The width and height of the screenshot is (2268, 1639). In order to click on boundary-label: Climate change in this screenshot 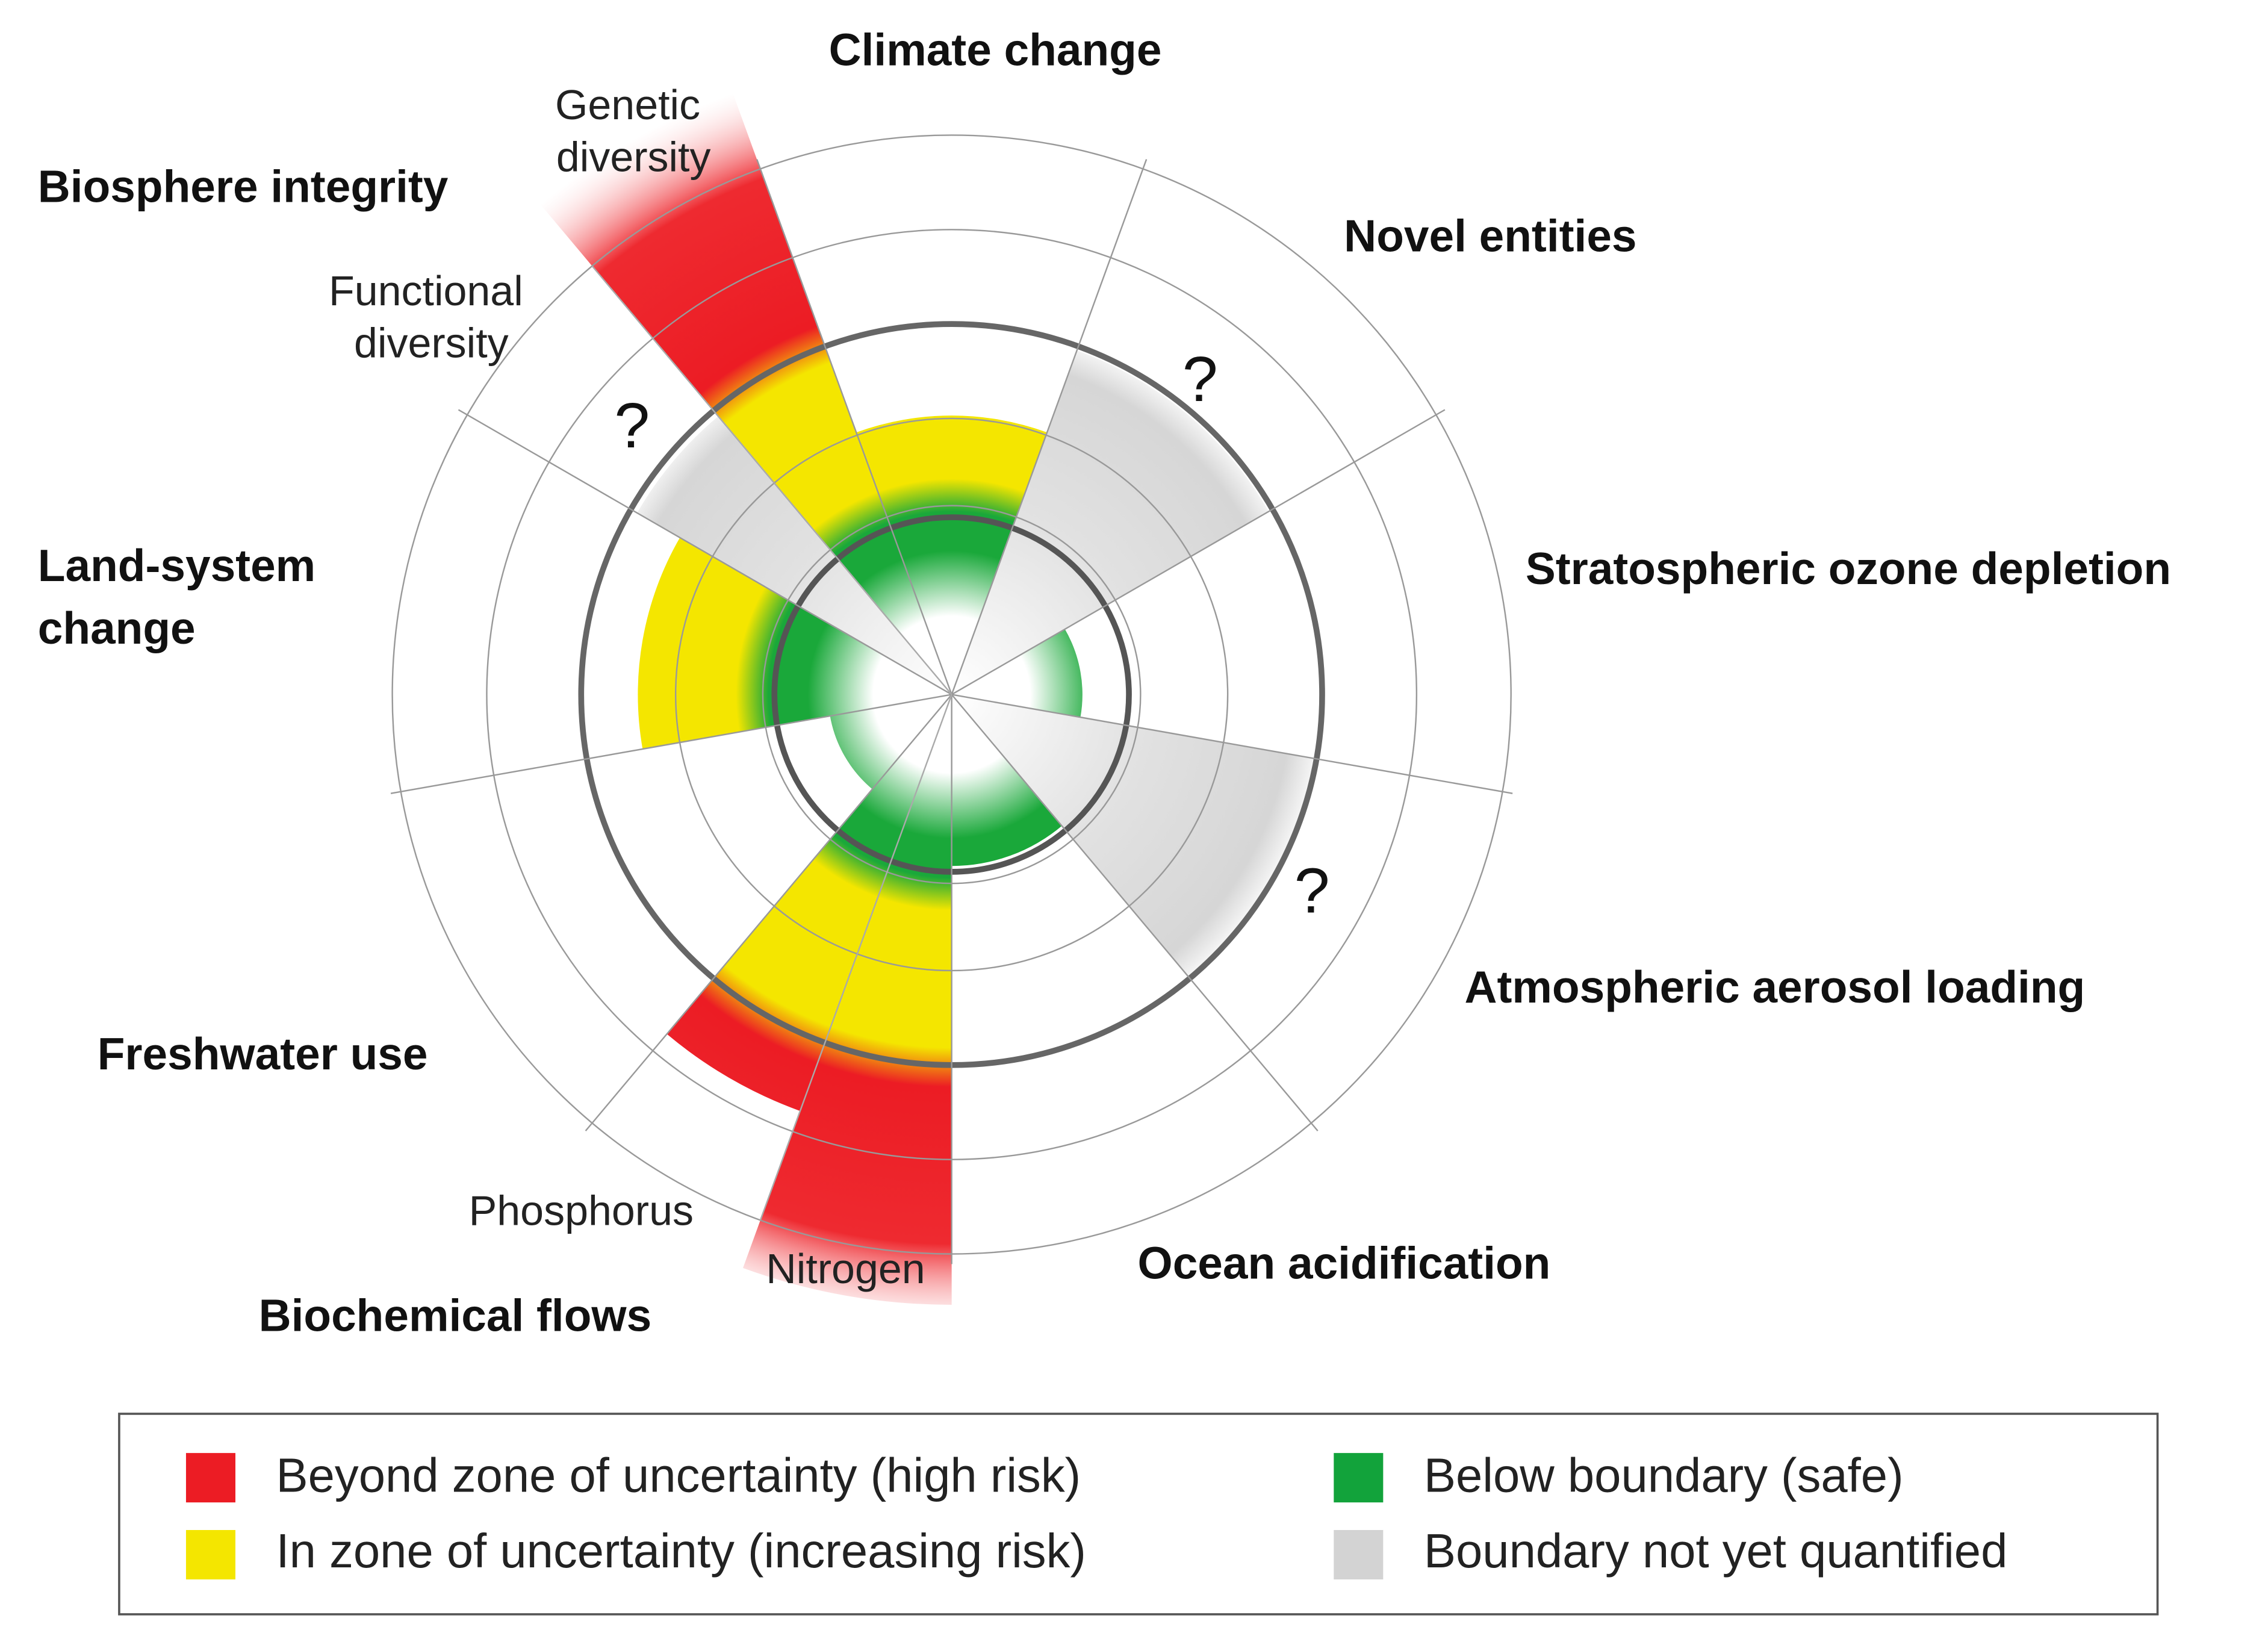, I will do `click(995, 50)`.